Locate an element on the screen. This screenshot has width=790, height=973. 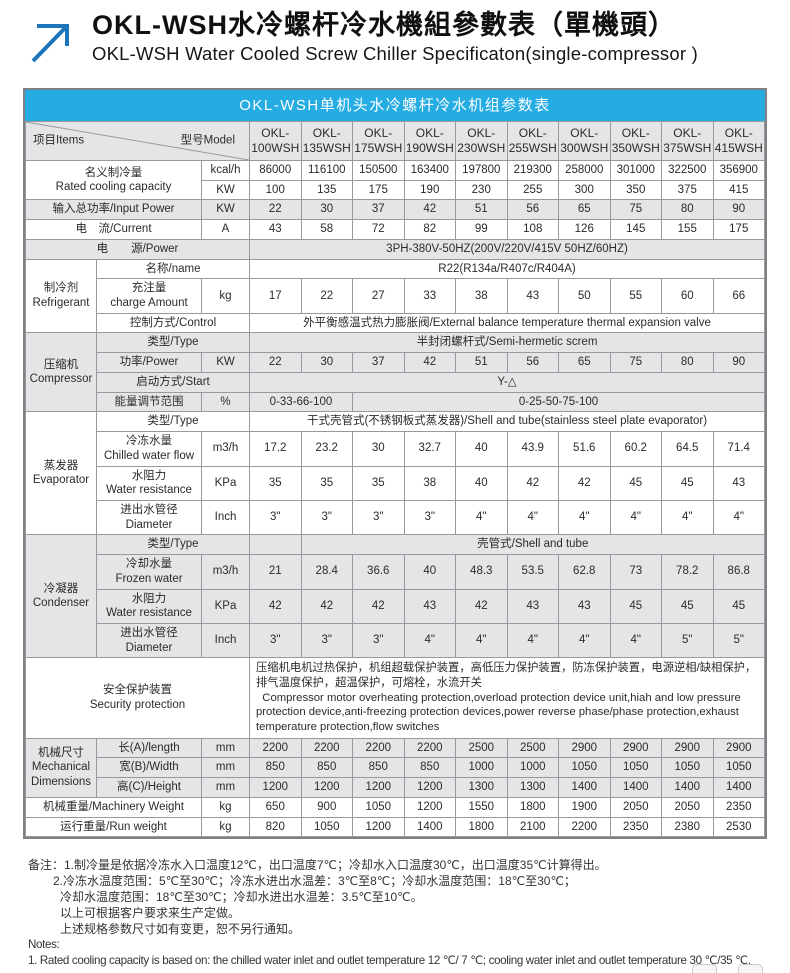
value-cell: 30 is located at coordinates (326, 210).